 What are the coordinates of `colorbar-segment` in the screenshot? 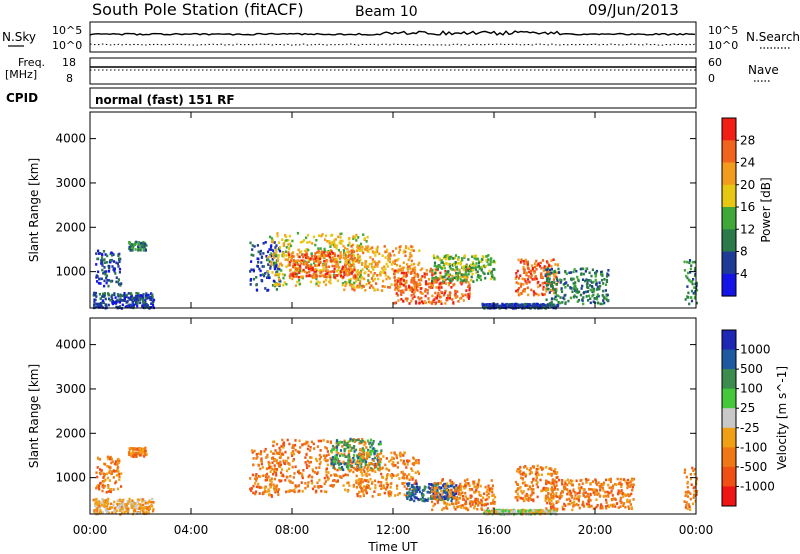 It's located at (729, 263).